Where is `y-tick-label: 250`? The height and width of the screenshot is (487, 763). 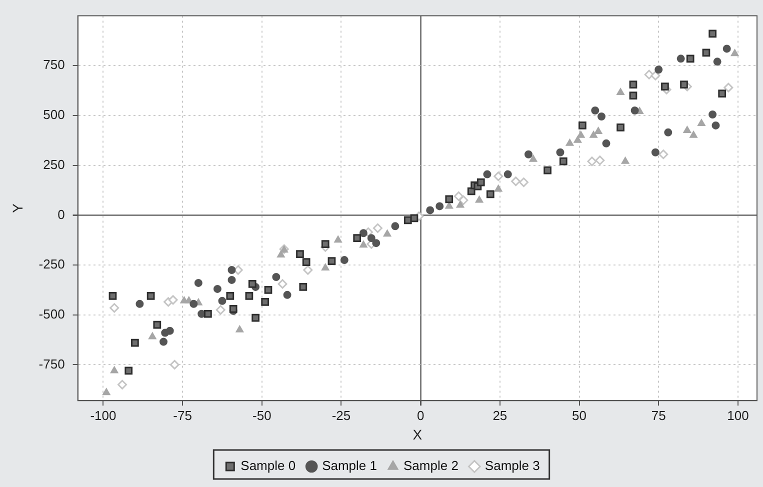 y-tick-label: 250 is located at coordinates (54, 164).